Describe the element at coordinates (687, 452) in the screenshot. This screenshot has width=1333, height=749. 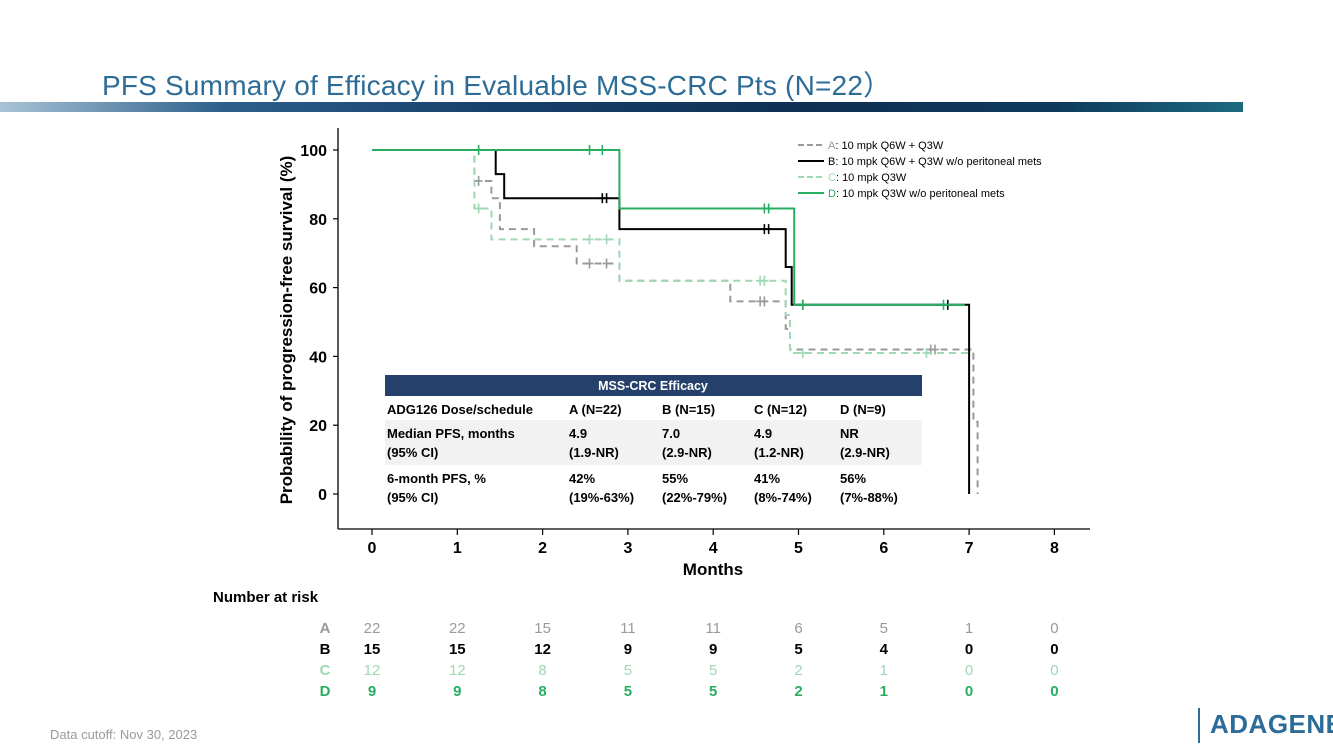
I see `efficacy-cell-0-2-line2: (2.9-NR)` at that location.